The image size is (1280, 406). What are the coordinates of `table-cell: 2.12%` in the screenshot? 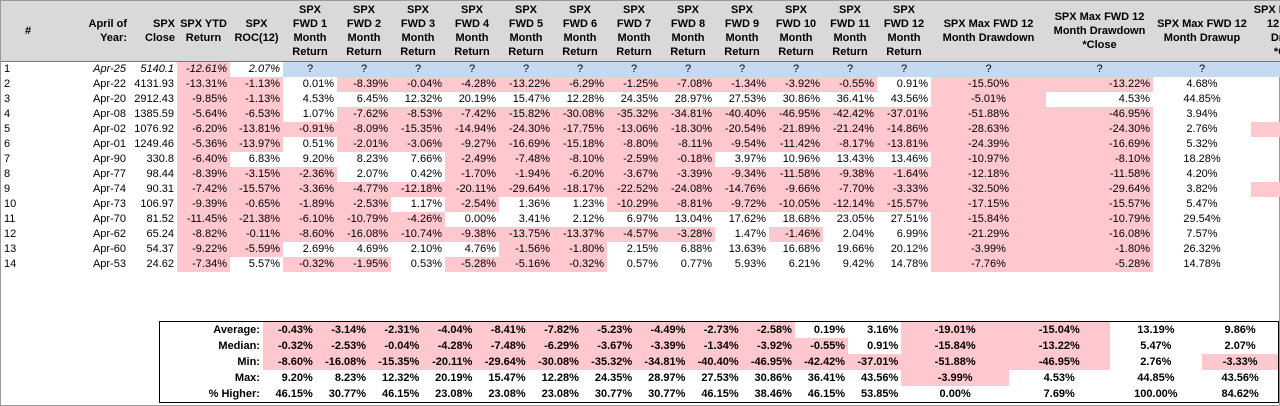 It's located at (588, 219).